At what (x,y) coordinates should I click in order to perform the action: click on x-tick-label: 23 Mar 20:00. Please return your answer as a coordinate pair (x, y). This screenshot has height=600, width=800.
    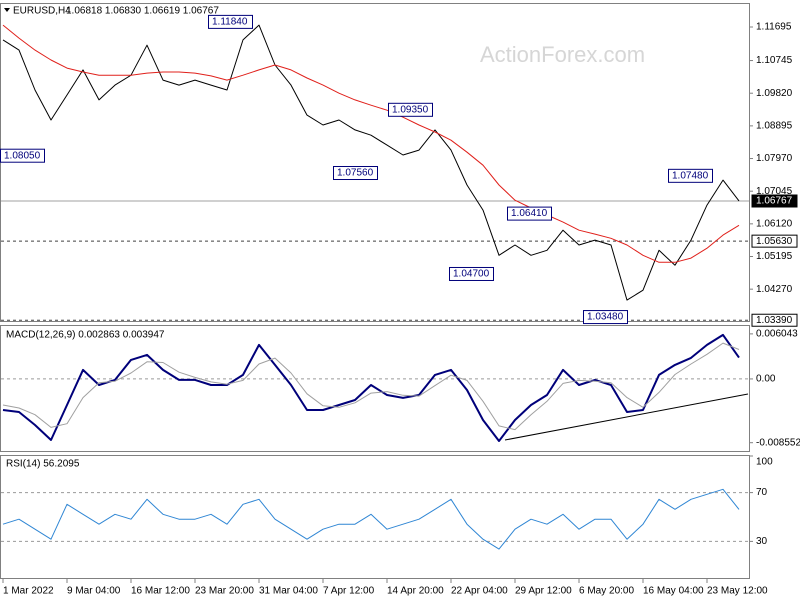
    Looking at the image, I should click on (224, 591).